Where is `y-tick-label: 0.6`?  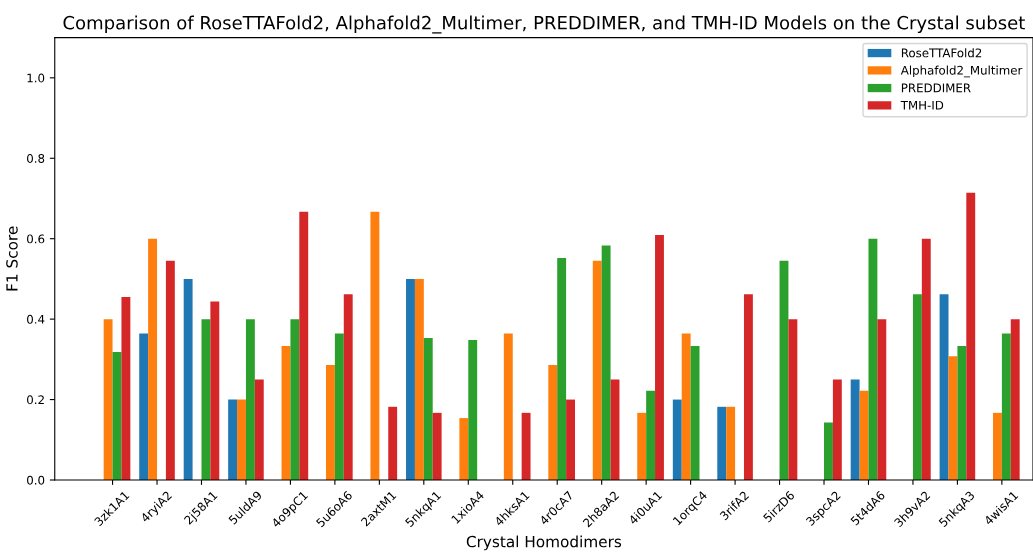 y-tick-label: 0.6 is located at coordinates (36, 239).